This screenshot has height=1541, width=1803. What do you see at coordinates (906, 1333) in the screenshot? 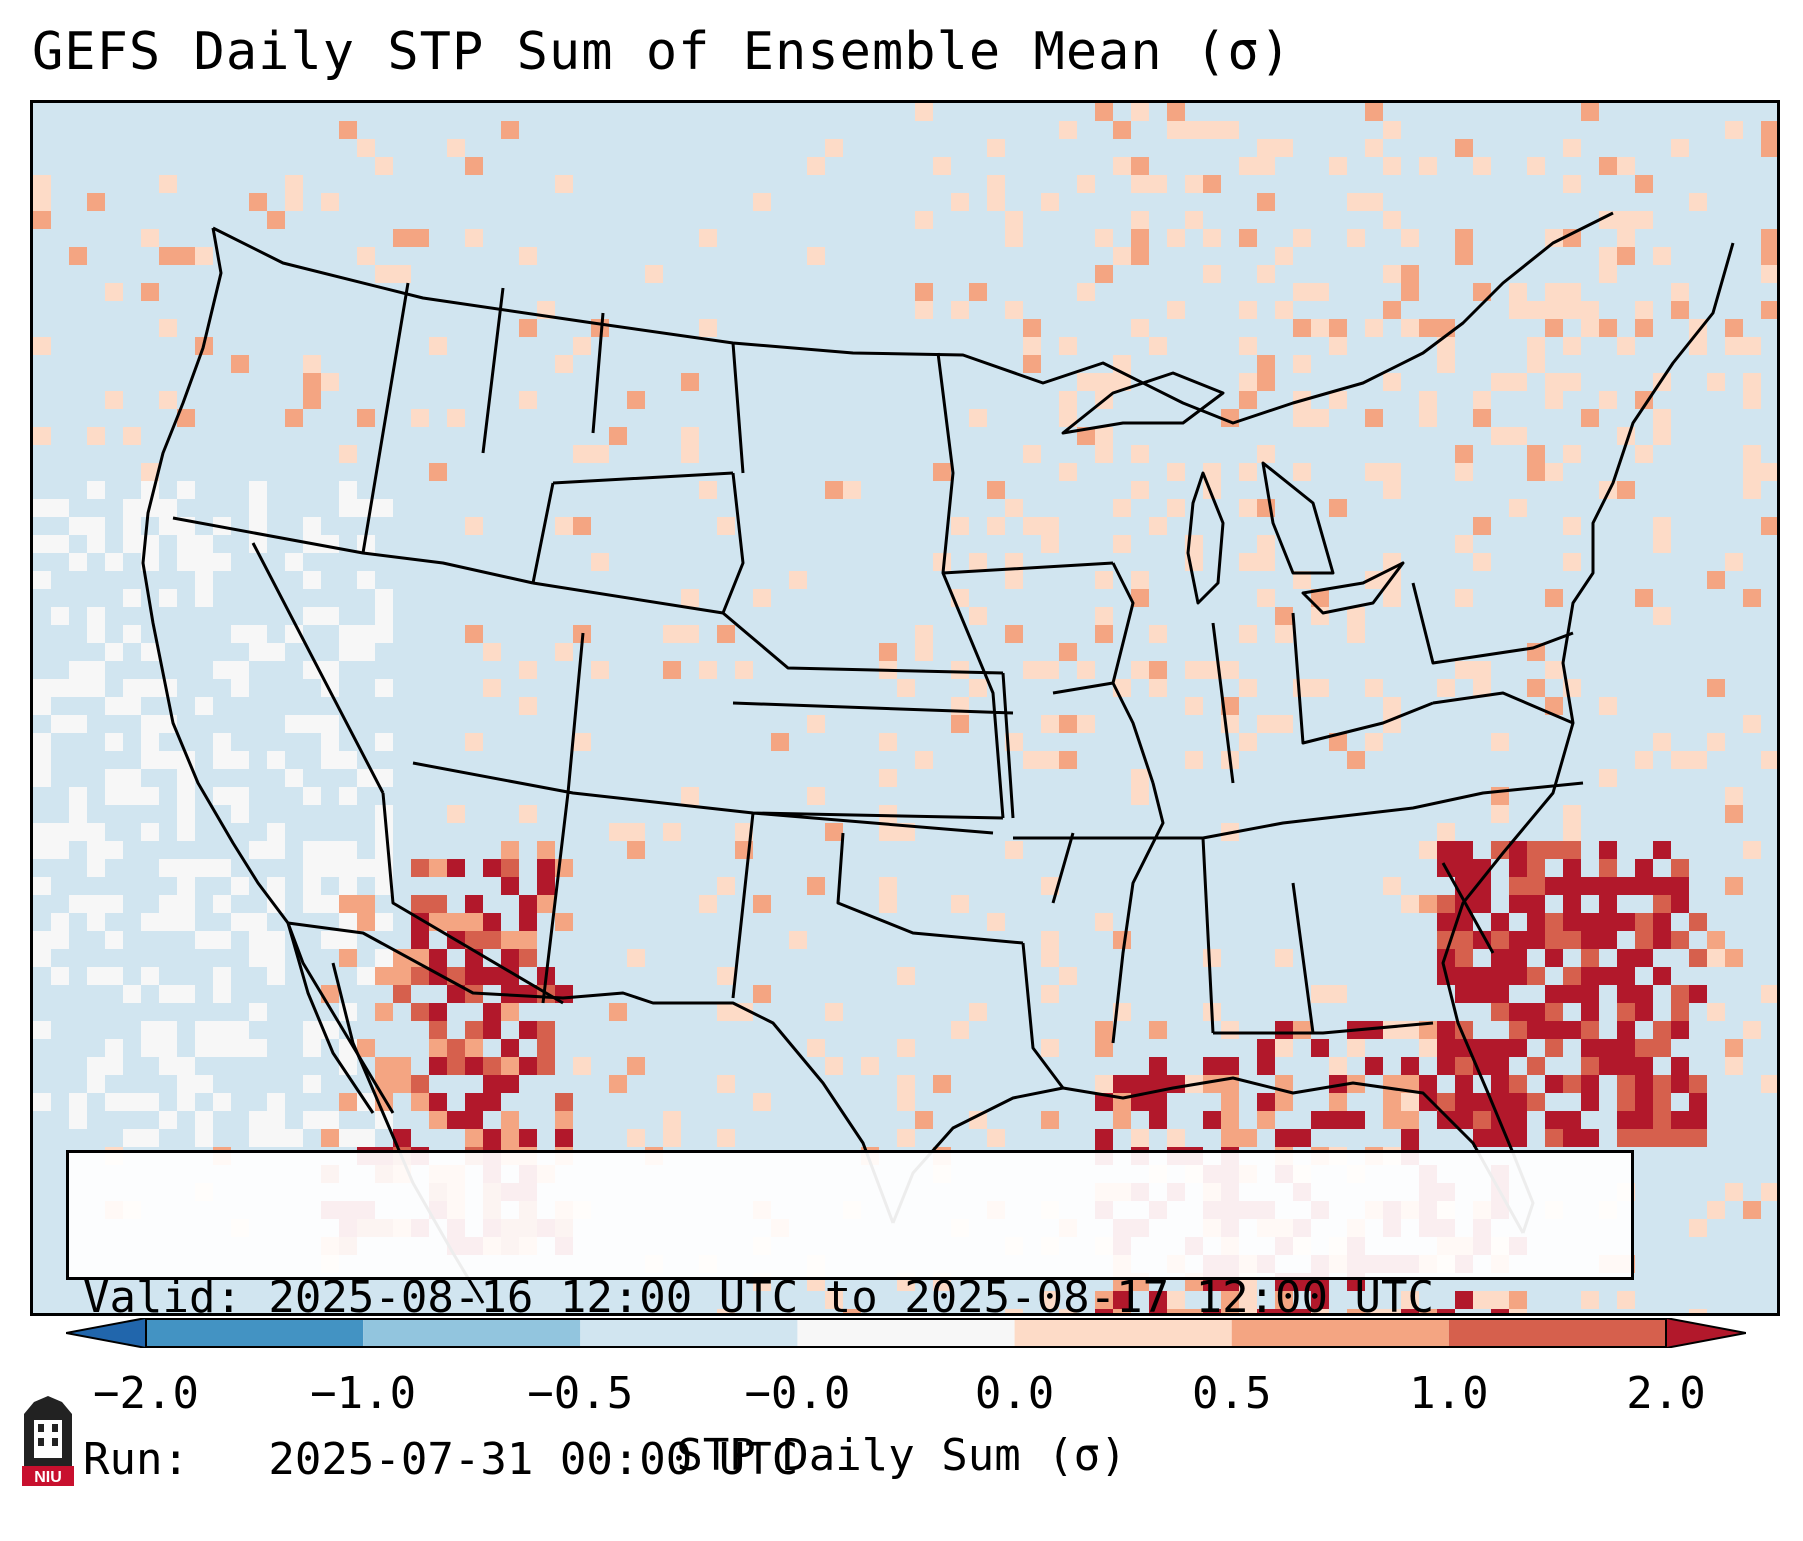
I see `colorbar-segment` at bounding box center [906, 1333].